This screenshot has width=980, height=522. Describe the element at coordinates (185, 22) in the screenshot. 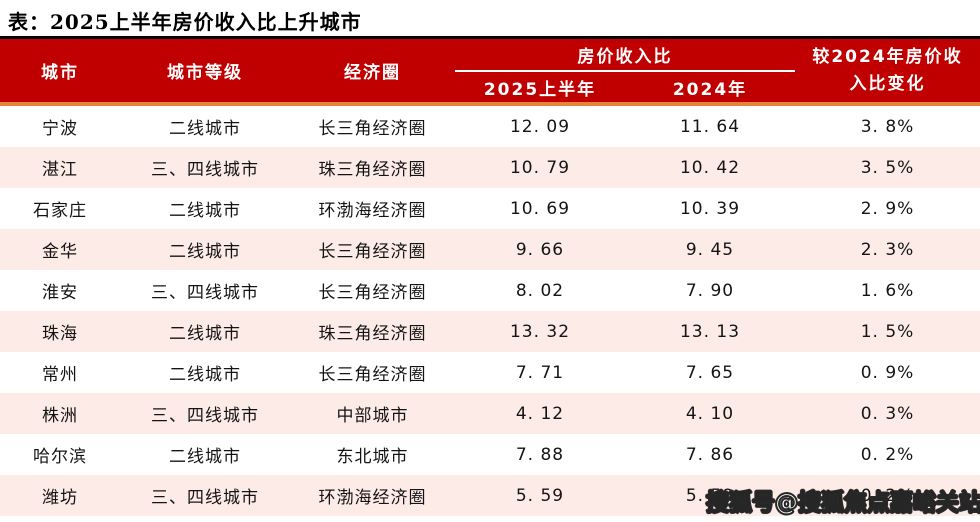

I see `page-title: 表：2025上半年房价收入比上升城市` at that location.